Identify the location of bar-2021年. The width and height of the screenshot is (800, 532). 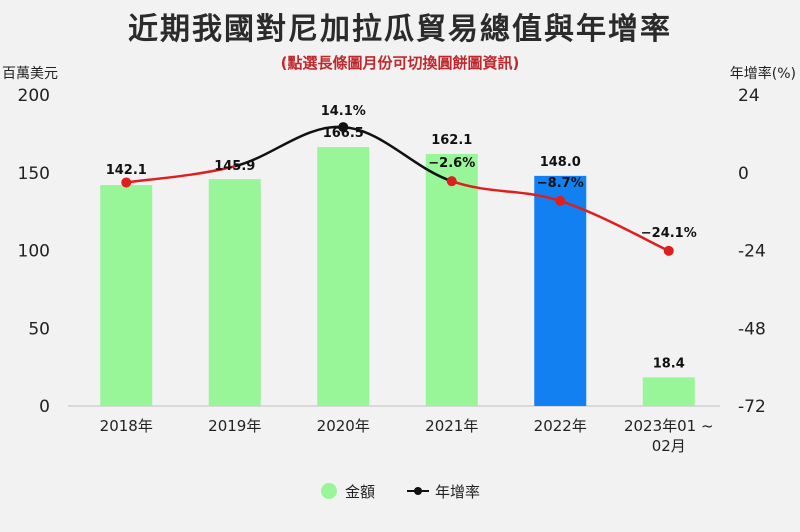
(451, 279).